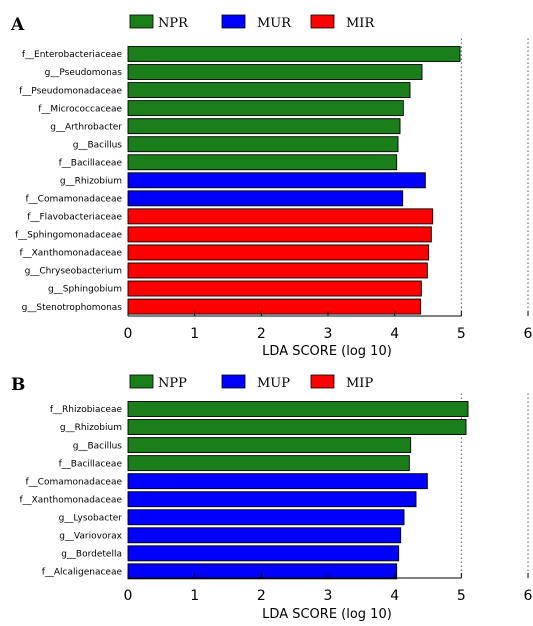 Image resolution: width=533 pixels, height=626 pixels. What do you see at coordinates (273, 383) in the screenshot?
I see `legend-label-mup: MUP` at bounding box center [273, 383].